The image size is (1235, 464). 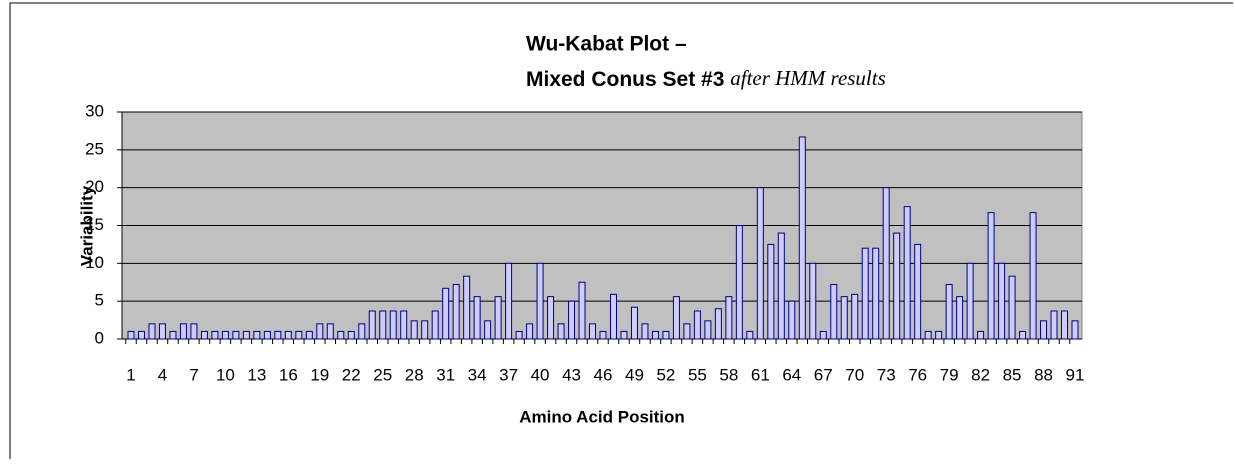 What do you see at coordinates (162, 374) in the screenshot?
I see `x-tick-label: 4` at bounding box center [162, 374].